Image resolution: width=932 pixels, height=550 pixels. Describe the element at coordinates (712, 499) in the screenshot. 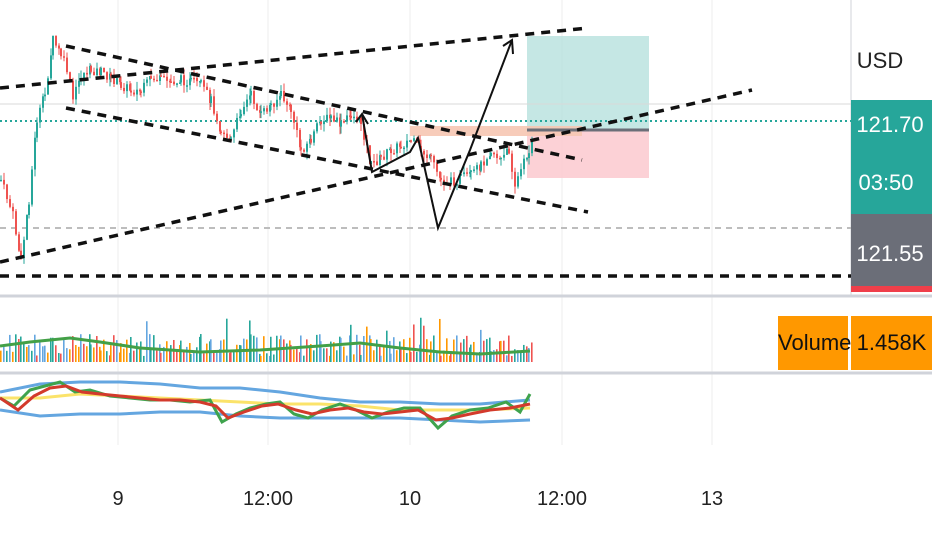

I see `x-tick-label: 13` at that location.